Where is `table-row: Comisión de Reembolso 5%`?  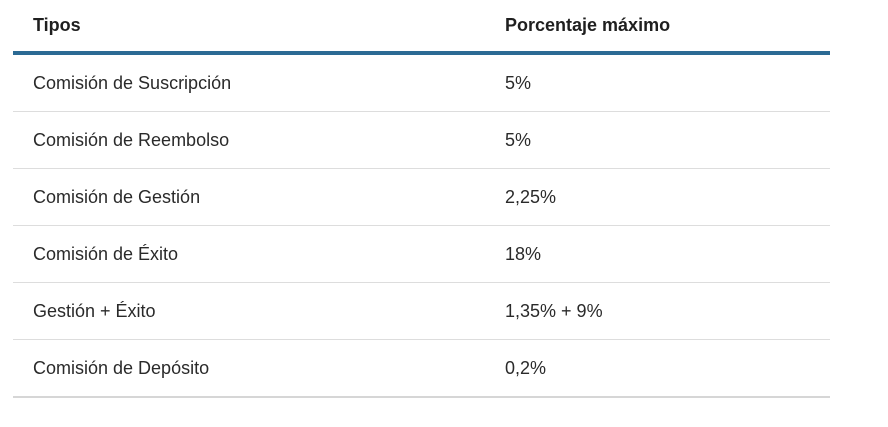
table-row: Comisión de Reembolso 5% is located at coordinates (421, 140).